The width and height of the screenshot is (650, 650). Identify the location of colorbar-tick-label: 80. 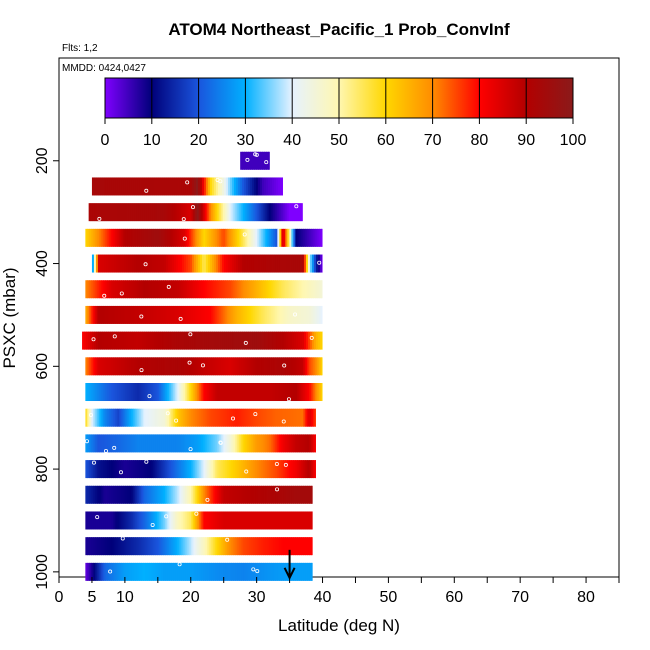
(480, 140).